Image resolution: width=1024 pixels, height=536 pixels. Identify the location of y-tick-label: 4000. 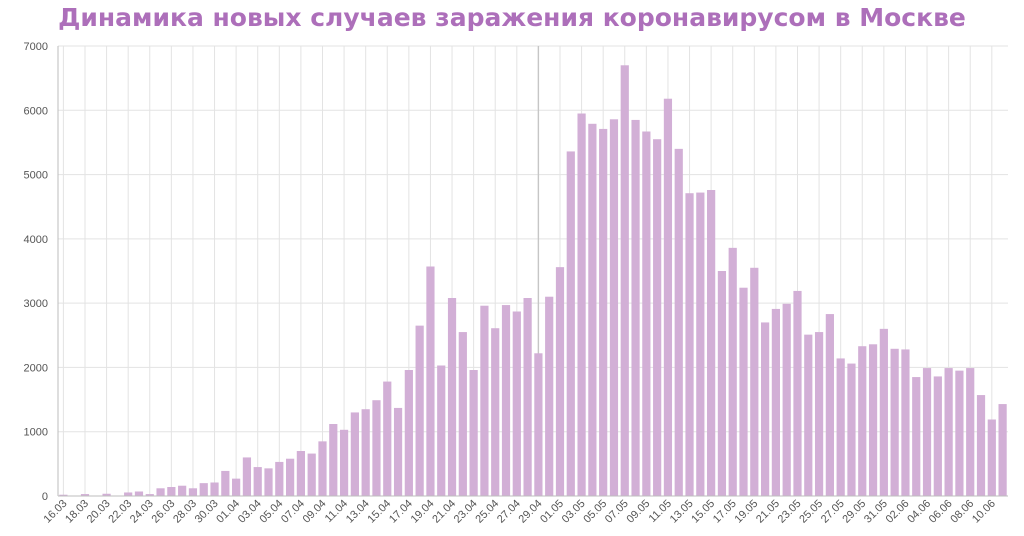
(36, 240).